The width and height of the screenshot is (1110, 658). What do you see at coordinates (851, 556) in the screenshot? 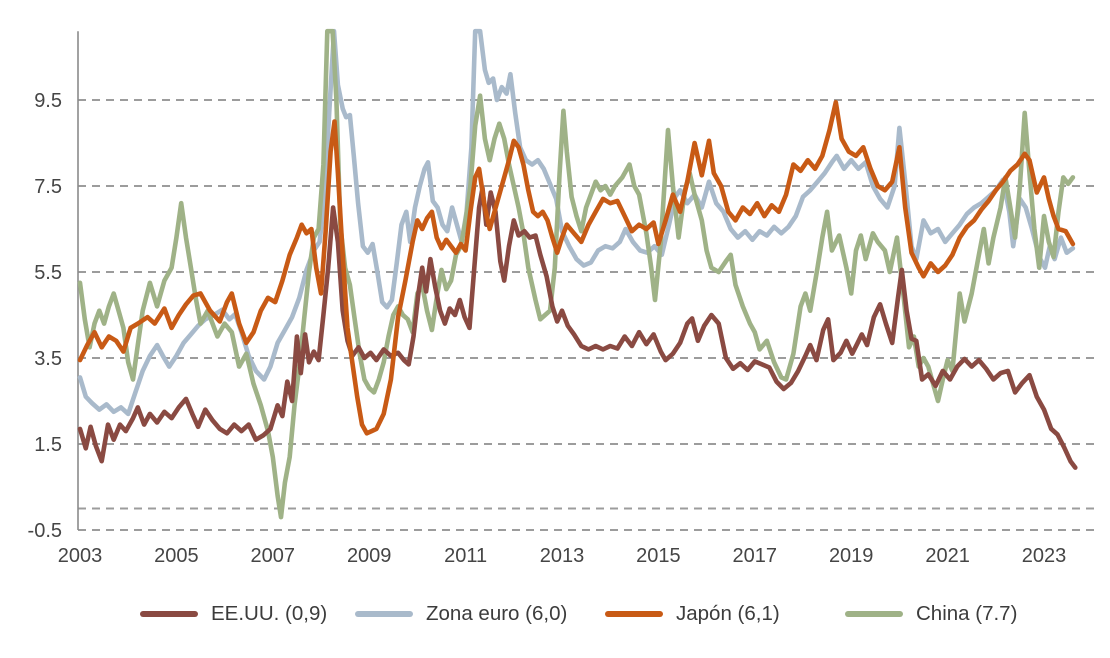
I see `x-tick-label: 2019` at bounding box center [851, 556].